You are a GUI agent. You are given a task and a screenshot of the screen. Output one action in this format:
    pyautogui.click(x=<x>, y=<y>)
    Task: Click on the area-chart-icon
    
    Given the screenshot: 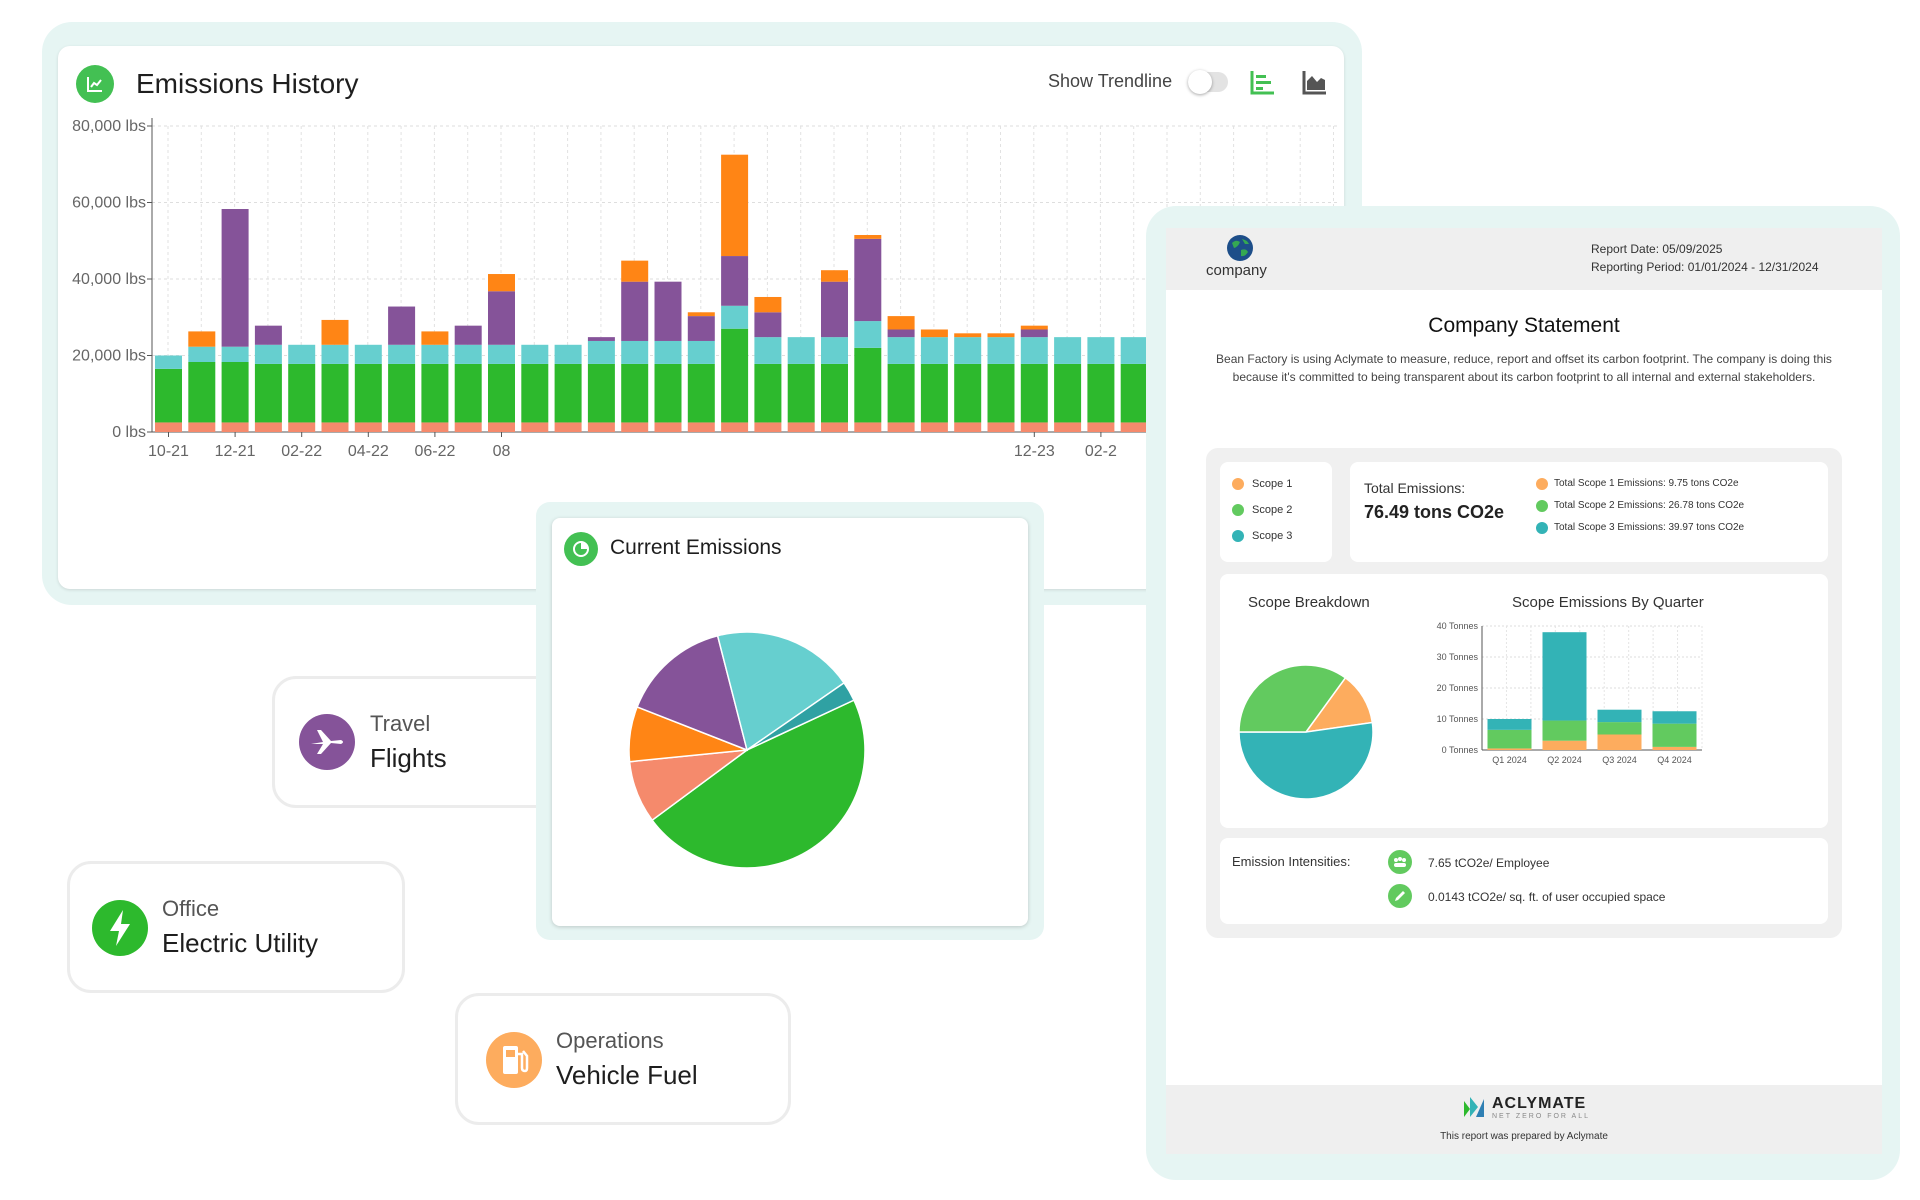 What is the action you would take?
    pyautogui.click(x=1314, y=82)
    